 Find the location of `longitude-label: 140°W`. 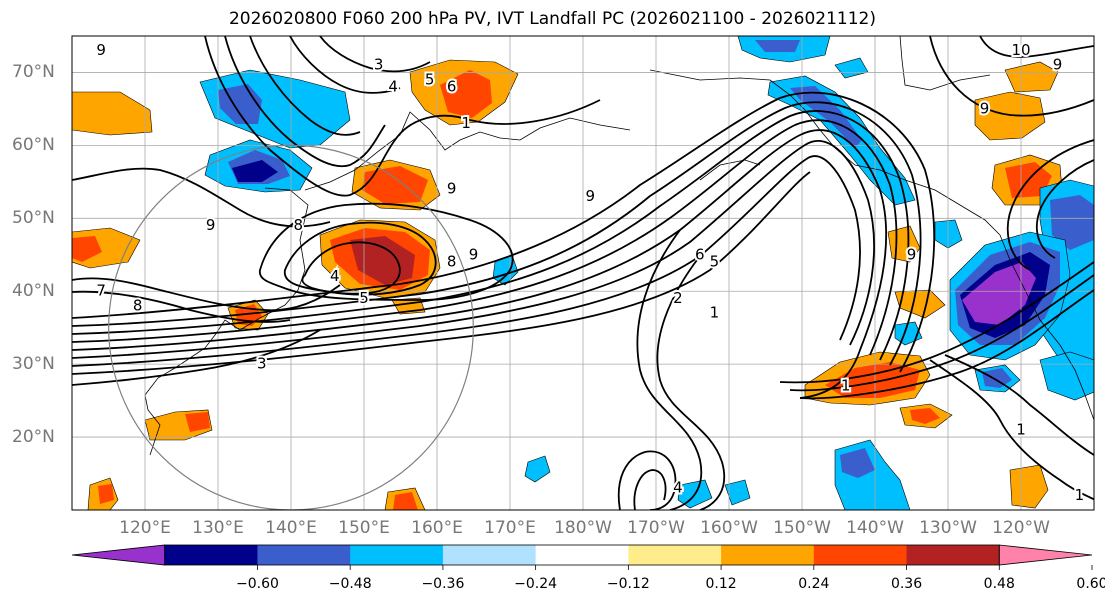

longitude-label: 140°W is located at coordinates (875, 528).